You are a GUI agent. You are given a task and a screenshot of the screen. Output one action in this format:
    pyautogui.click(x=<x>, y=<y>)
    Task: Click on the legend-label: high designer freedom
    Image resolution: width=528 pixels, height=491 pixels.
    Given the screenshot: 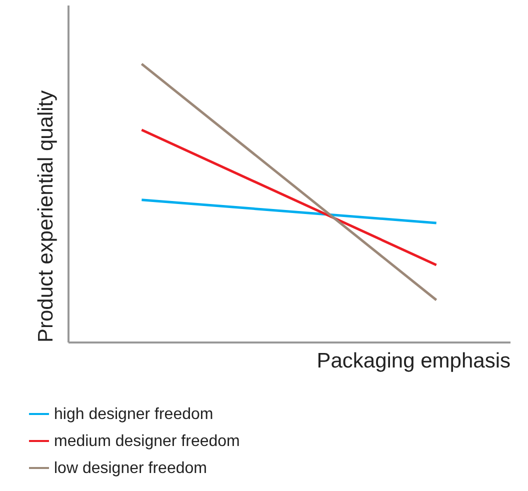 What is the action you would take?
    pyautogui.click(x=134, y=414)
    